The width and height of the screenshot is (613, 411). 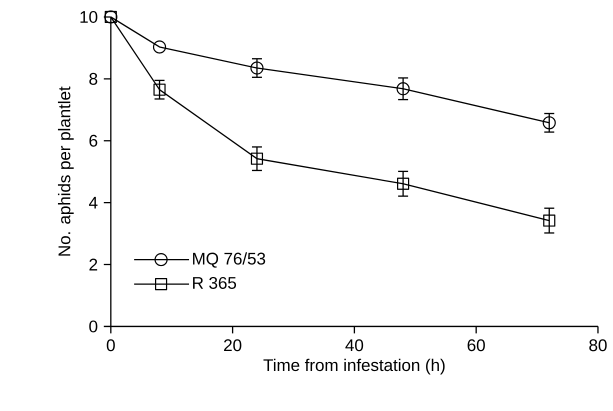 I want to click on x-tick-label: 0, so click(x=110, y=345).